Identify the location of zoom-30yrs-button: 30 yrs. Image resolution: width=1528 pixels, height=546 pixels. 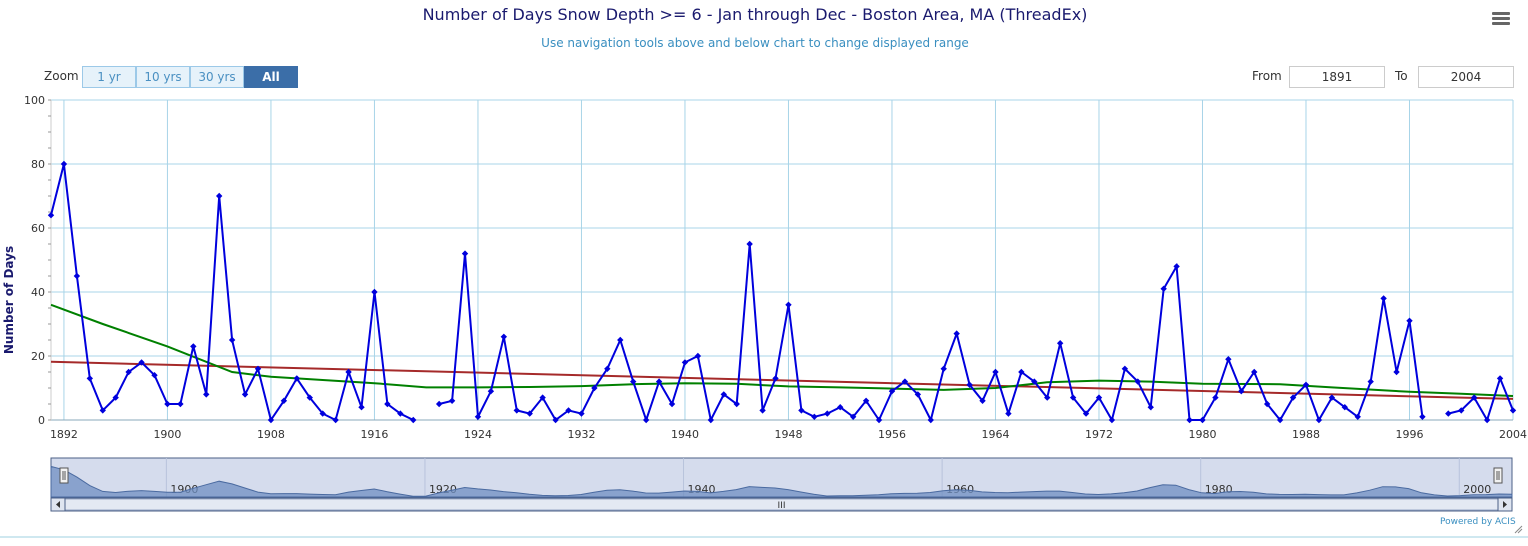
(217, 77).